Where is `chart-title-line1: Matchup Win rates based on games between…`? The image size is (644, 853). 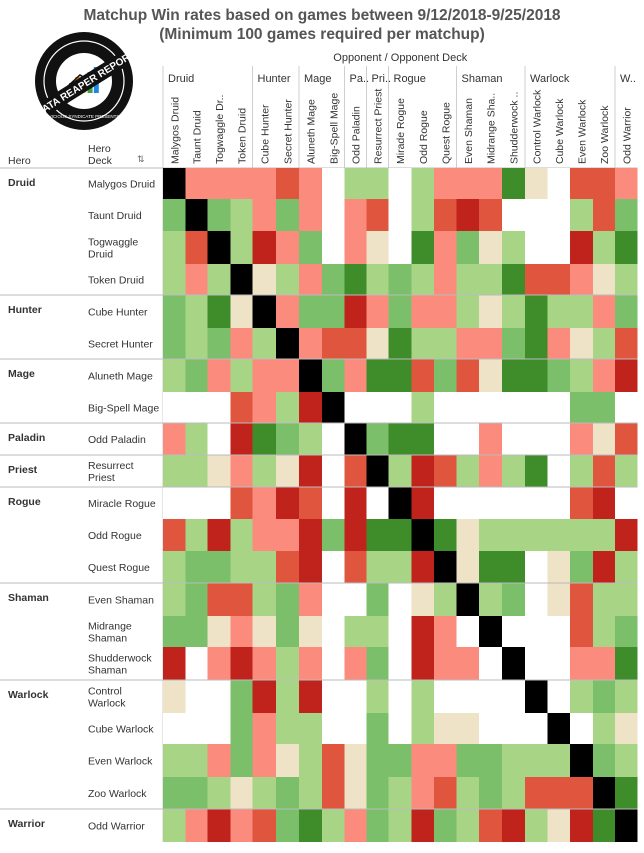
chart-title-line1: Matchup Win rates based on games between… is located at coordinates (322, 15).